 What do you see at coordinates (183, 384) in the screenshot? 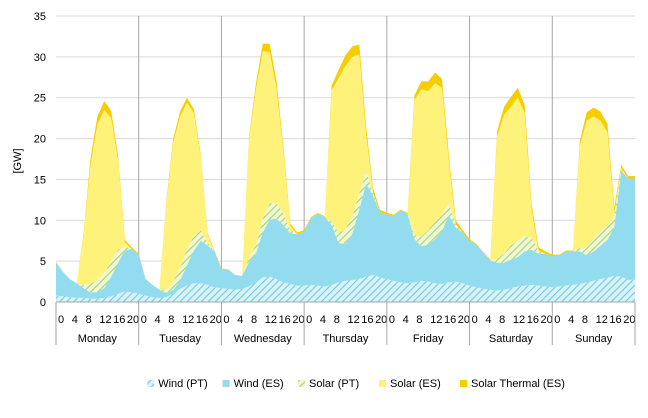
I see `legend-label-wind-pt: Wind (PT)` at bounding box center [183, 384].